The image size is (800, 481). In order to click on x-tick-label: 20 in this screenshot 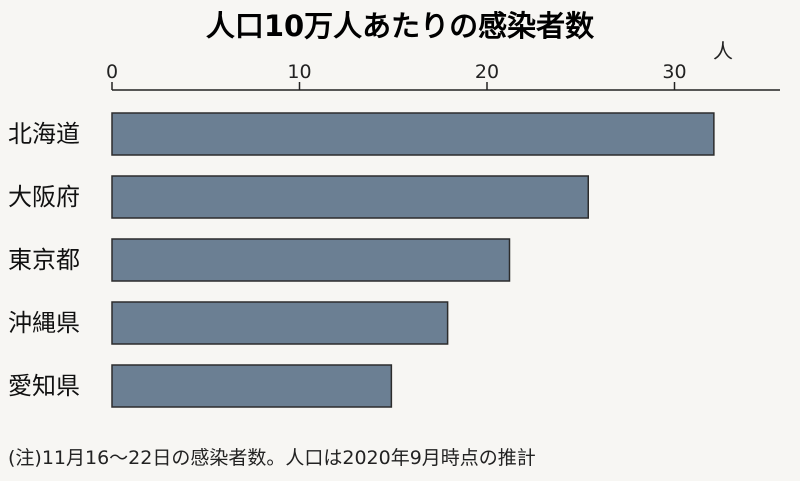, I will do `click(487, 72)`.